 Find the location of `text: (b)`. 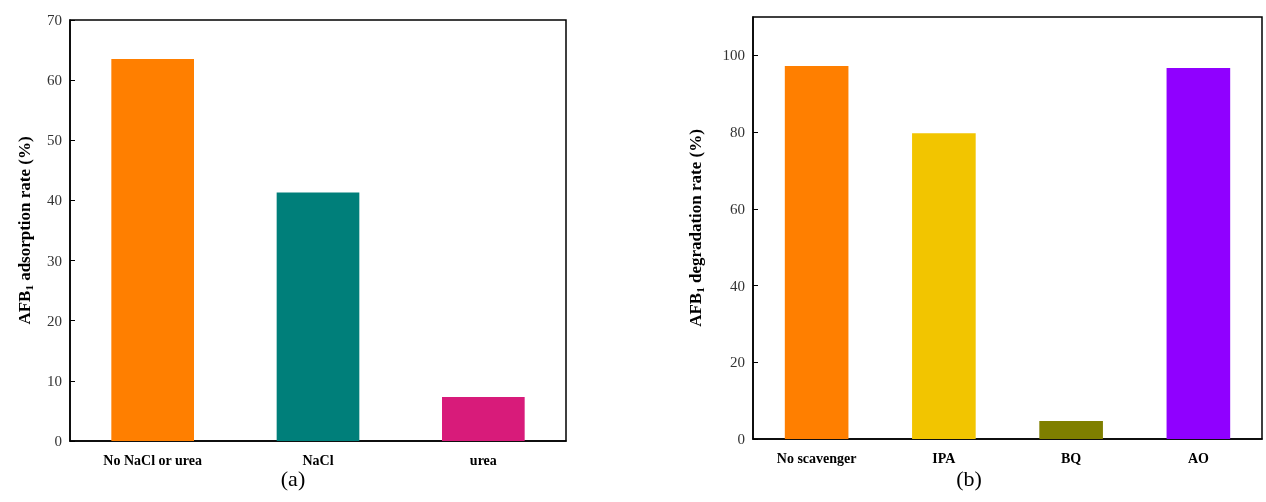

text: (b) is located at coordinates (969, 478).